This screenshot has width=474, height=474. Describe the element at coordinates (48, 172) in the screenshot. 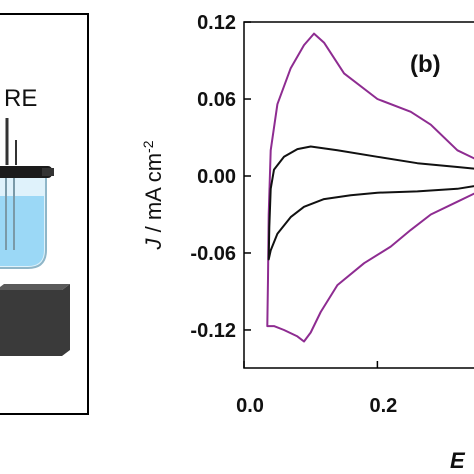

I see `cell-cap-knob` at that location.